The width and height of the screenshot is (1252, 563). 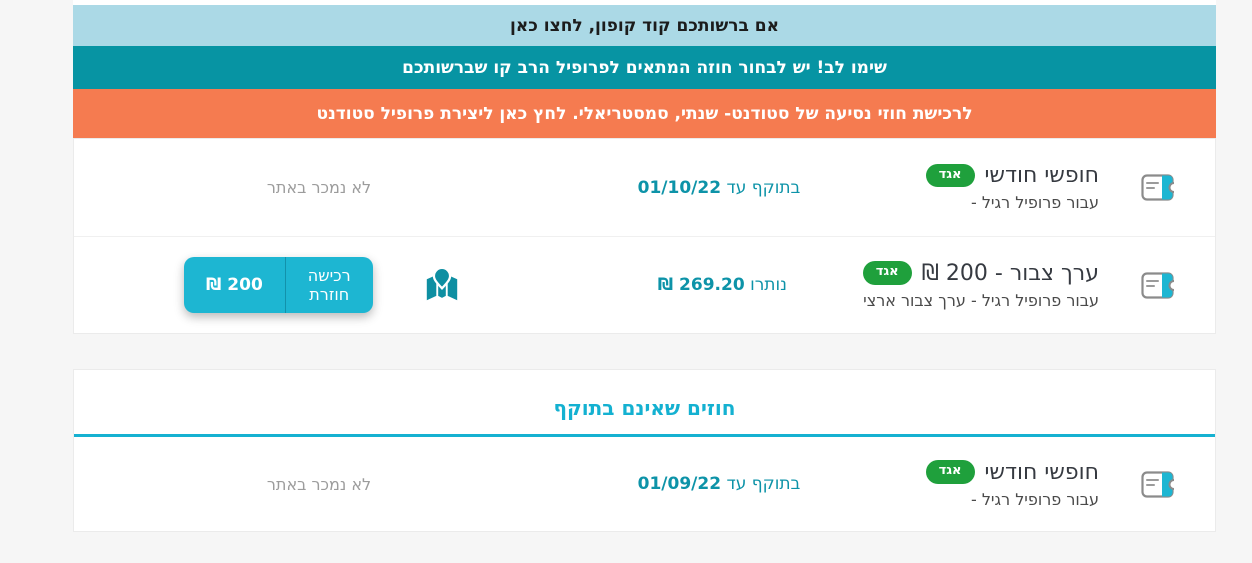 I want to click on validity-date: 01/09/22, so click(x=679, y=484).